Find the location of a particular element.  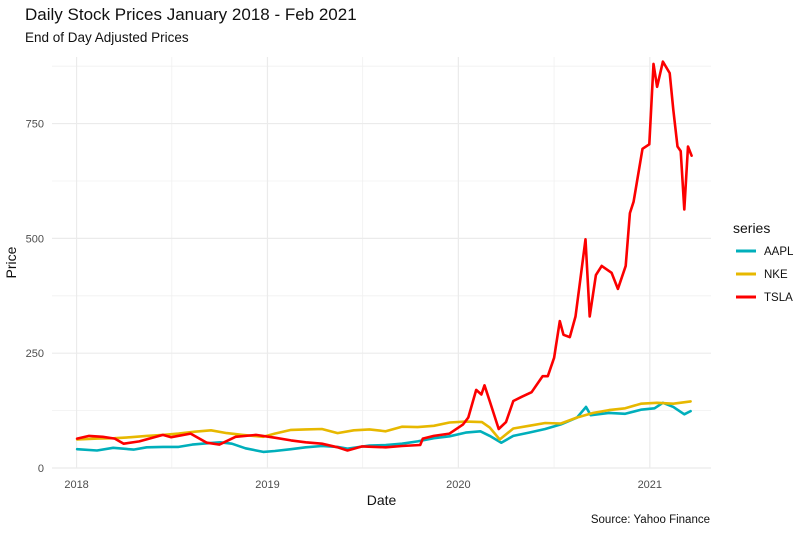

y-tick-label: 0 is located at coordinates (41, 469).